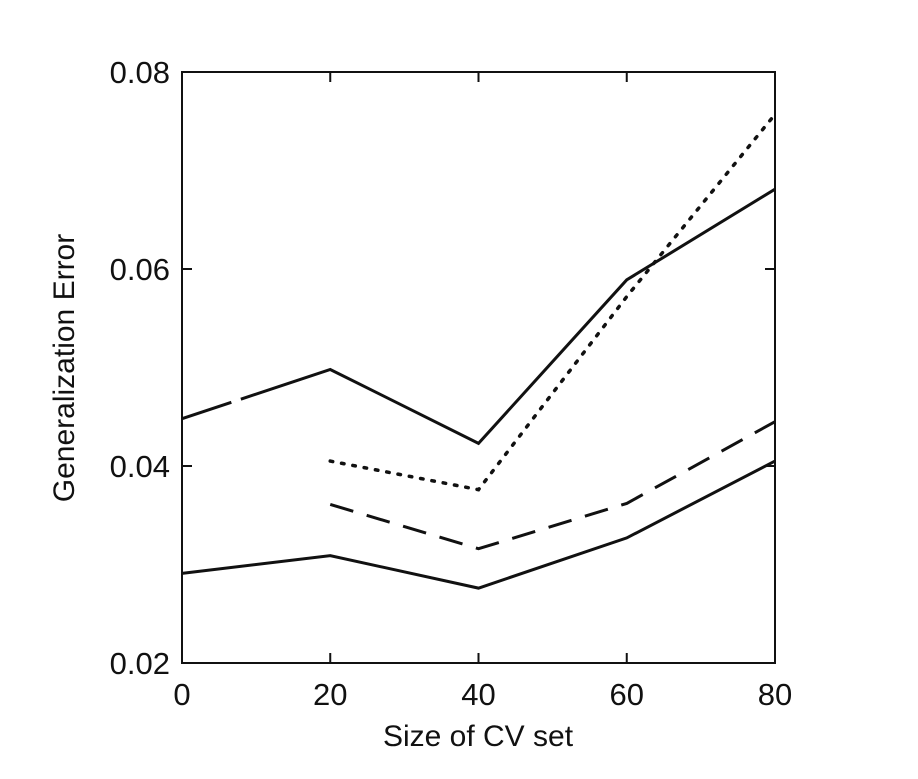  Describe the element at coordinates (478, 694) in the screenshot. I see `x-tick-label: 40` at that location.